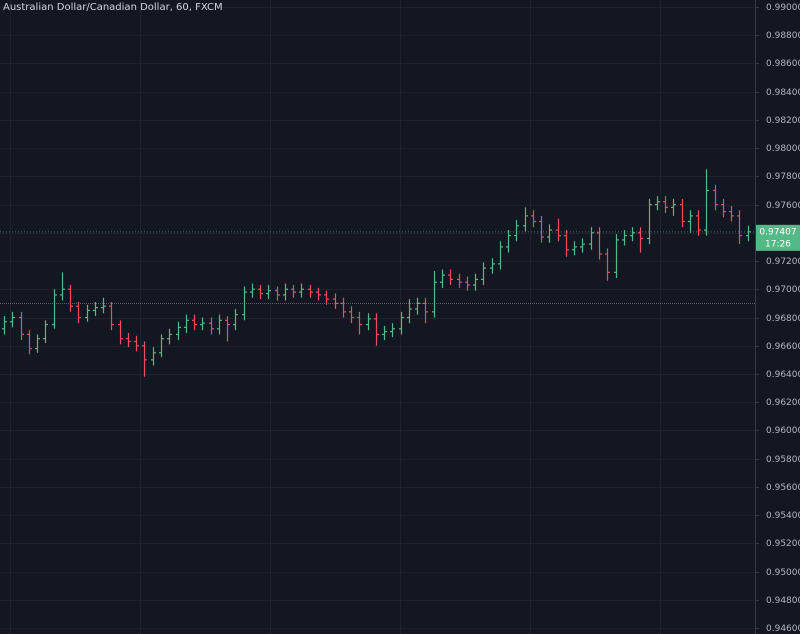 The height and width of the screenshot is (634, 800). What do you see at coordinates (783, 573) in the screenshot?
I see `y-tick-label: 0.95000` at bounding box center [783, 573].